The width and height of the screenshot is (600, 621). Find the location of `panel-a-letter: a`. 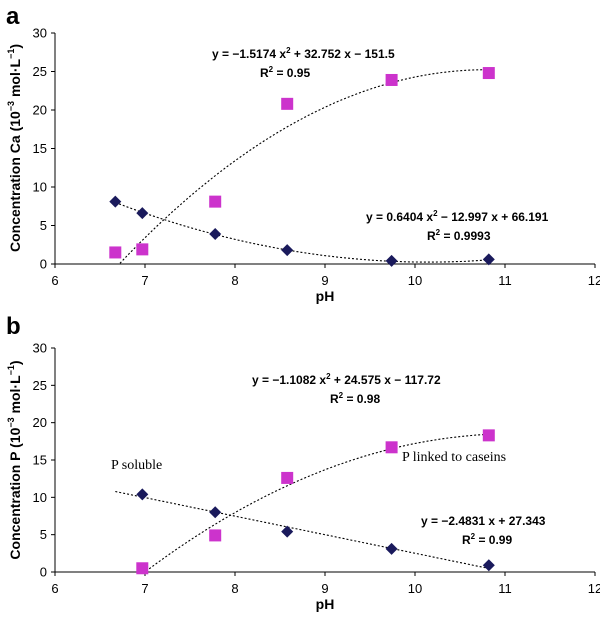

panel-a-letter: a is located at coordinates (13, 16).